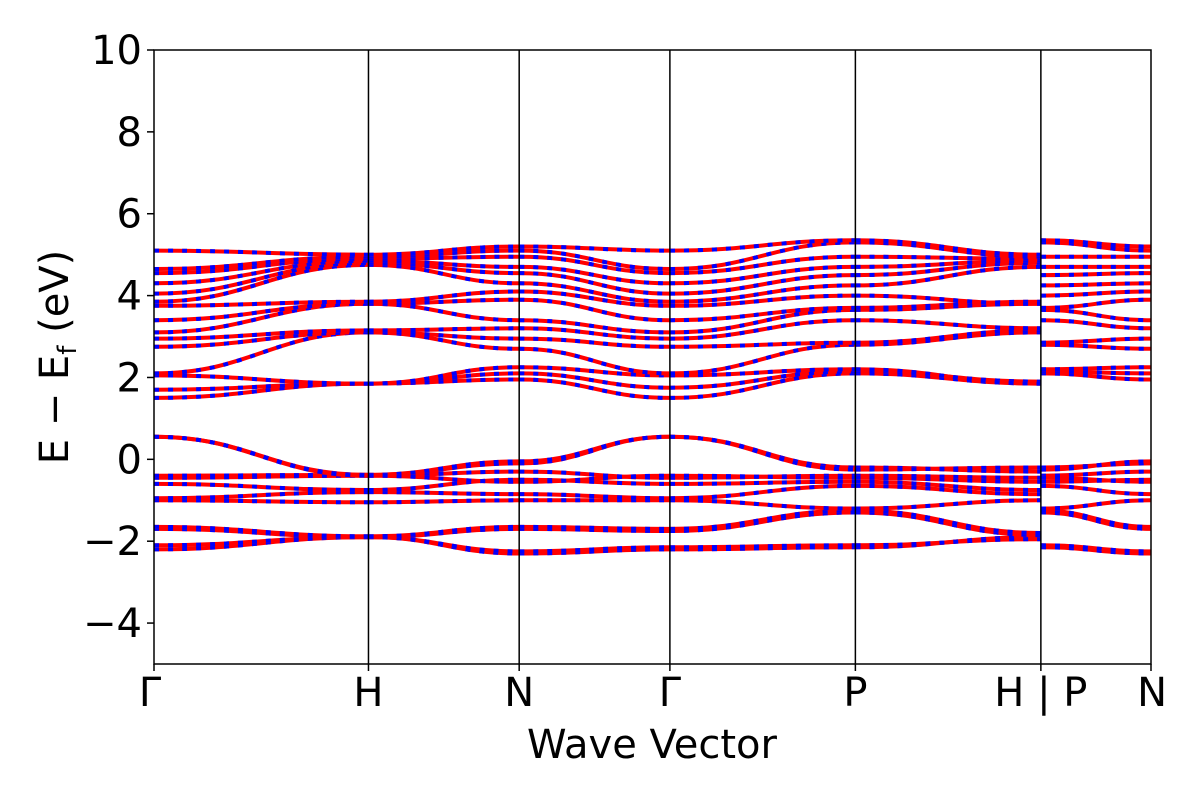 Image resolution: width=1200 pixels, height=800 pixels. I want to click on band-down-seg4-b6, so click(948, 485).